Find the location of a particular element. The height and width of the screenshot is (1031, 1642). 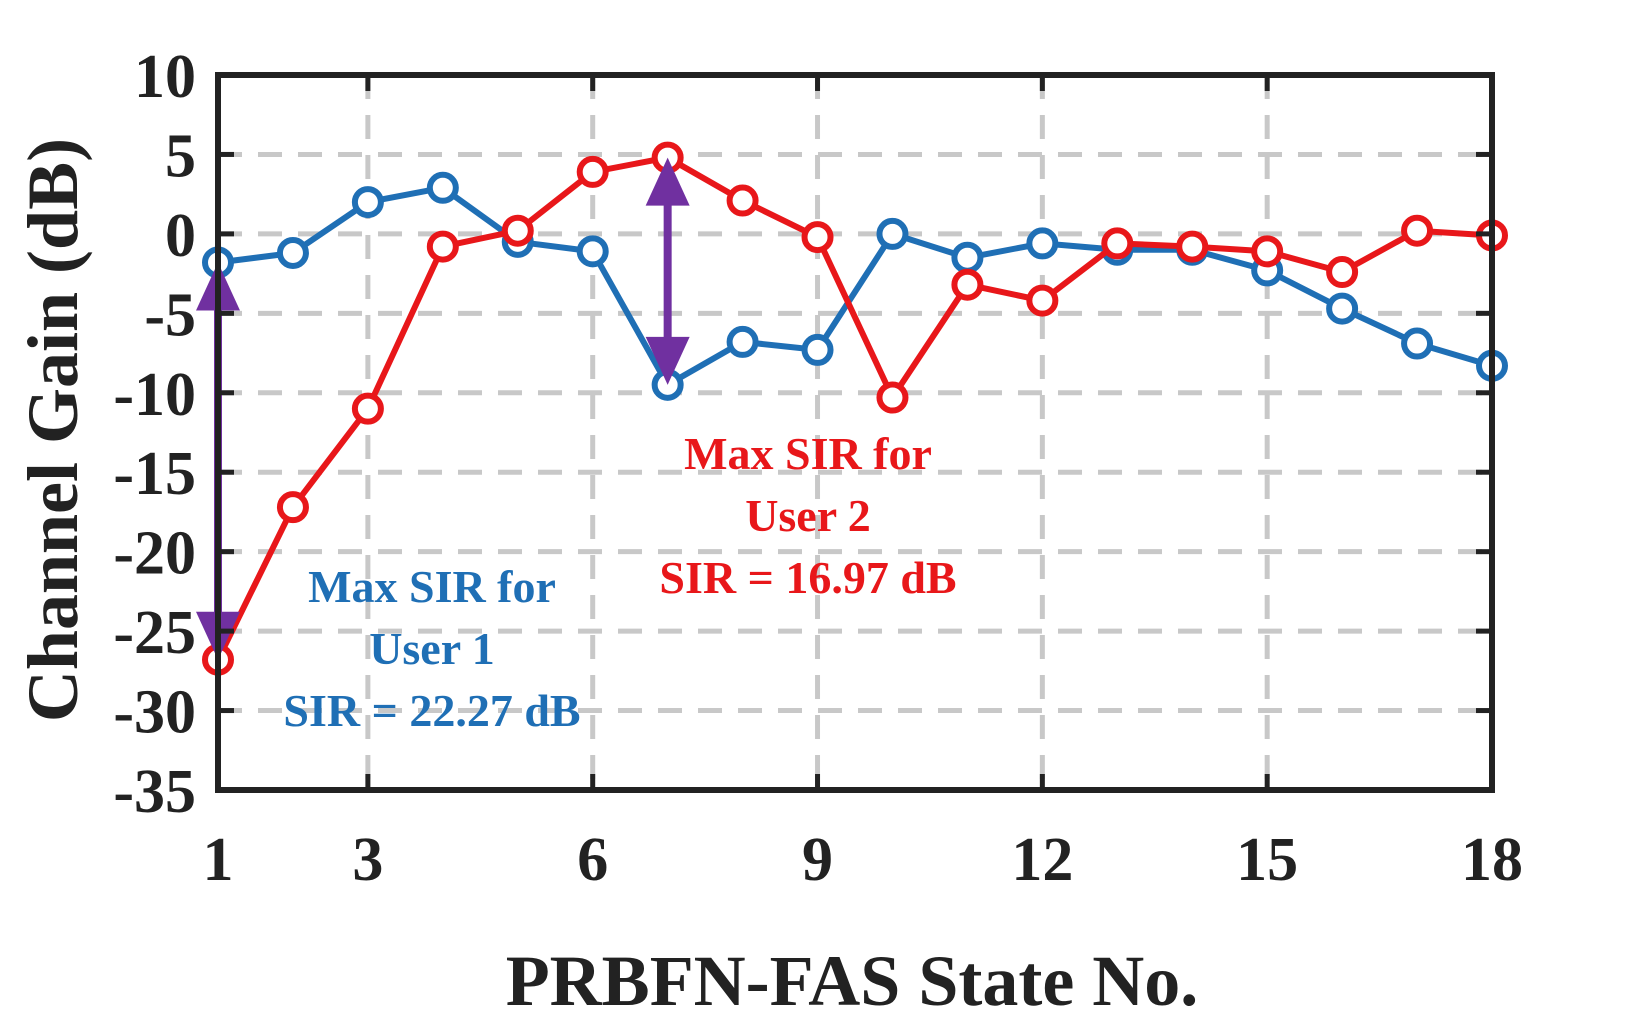

sir-arrow-head-top is located at coordinates (667, 181).